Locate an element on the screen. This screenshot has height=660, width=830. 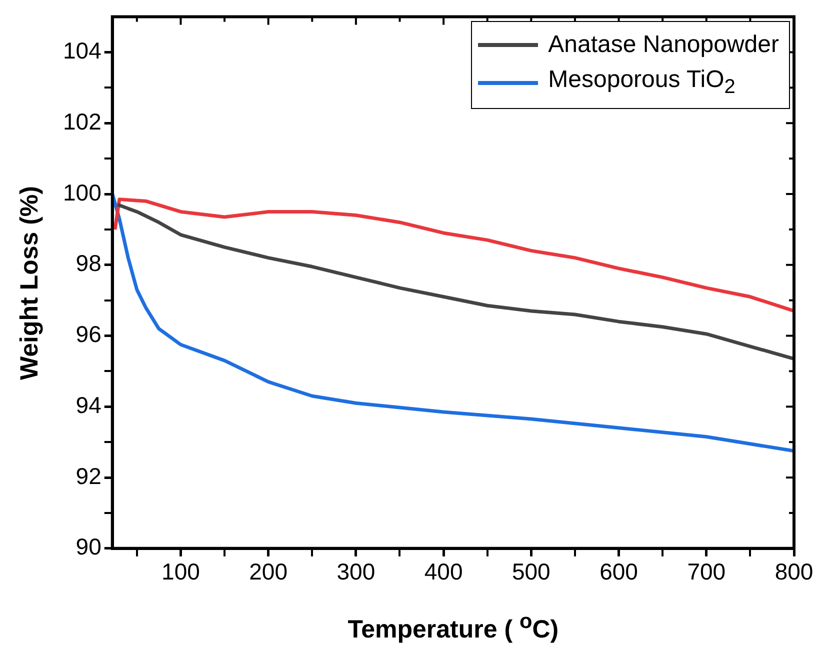
x-tick-label: 100 is located at coordinates (181, 571).